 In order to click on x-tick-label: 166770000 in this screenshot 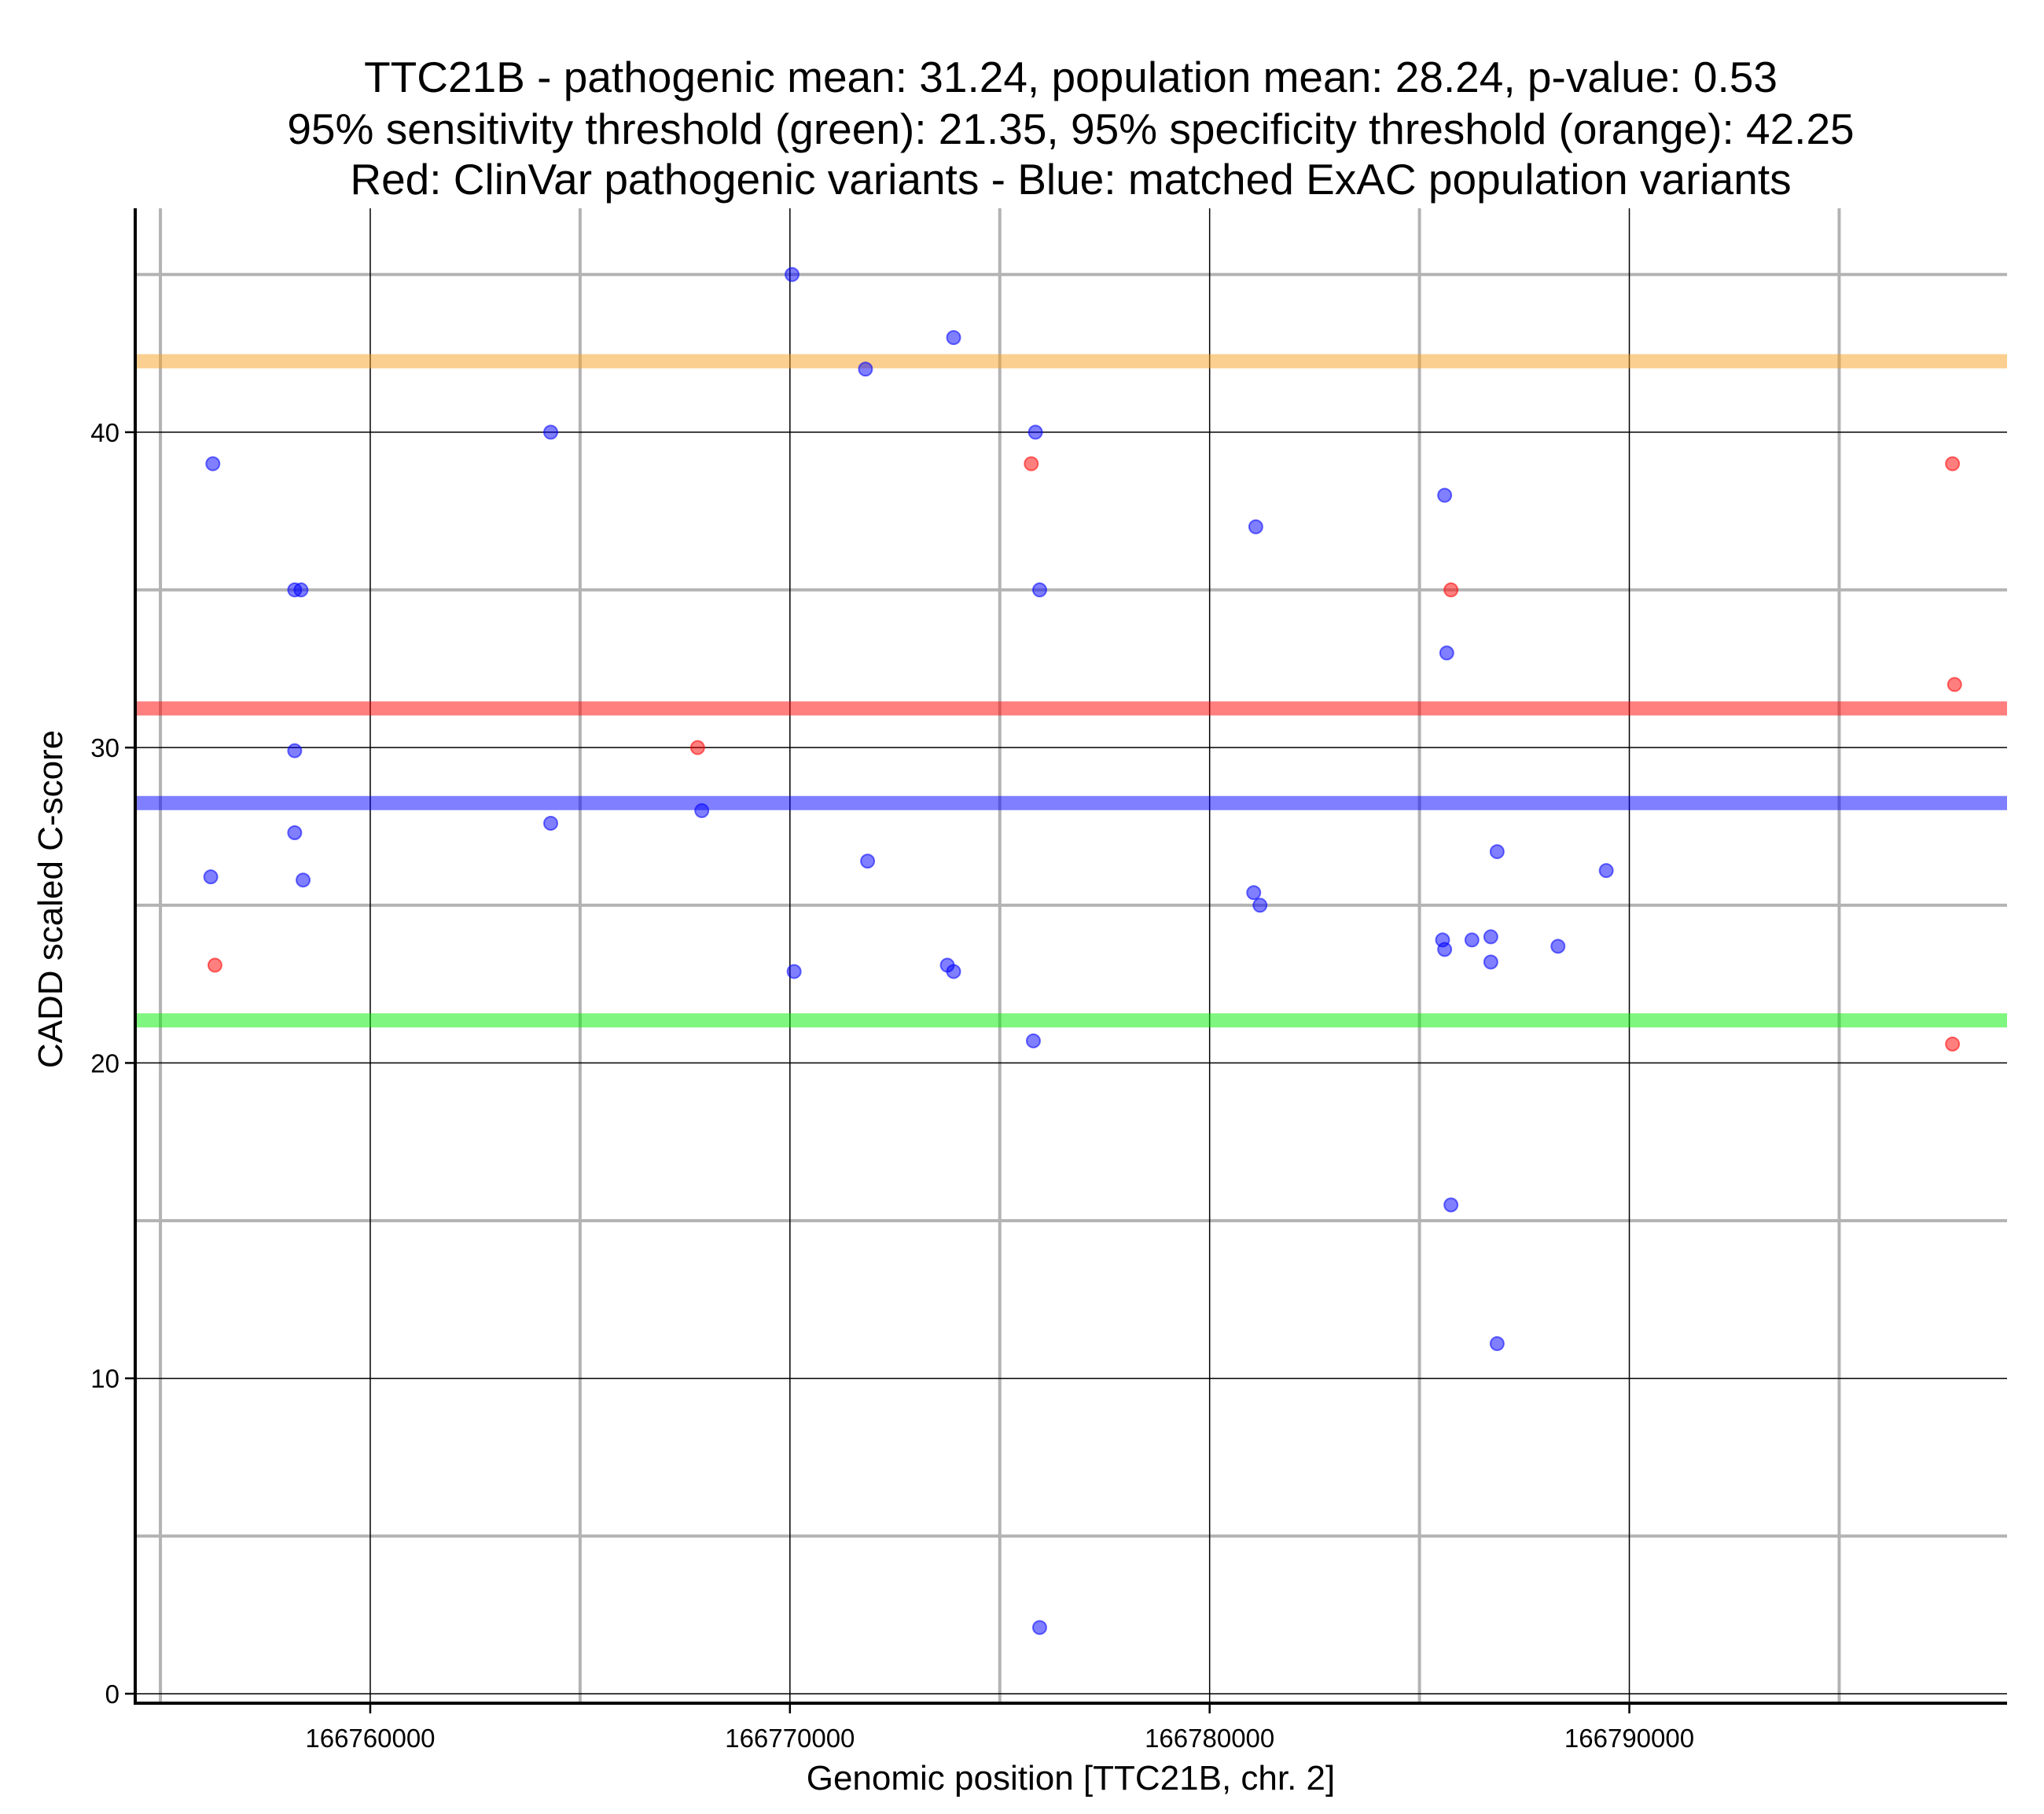, I will do `click(790, 1738)`.